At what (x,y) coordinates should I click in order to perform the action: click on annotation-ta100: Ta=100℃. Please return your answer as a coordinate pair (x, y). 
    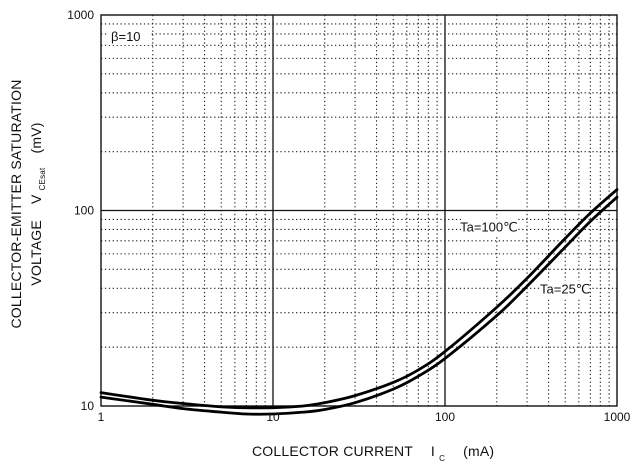
    Looking at the image, I should click on (489, 227).